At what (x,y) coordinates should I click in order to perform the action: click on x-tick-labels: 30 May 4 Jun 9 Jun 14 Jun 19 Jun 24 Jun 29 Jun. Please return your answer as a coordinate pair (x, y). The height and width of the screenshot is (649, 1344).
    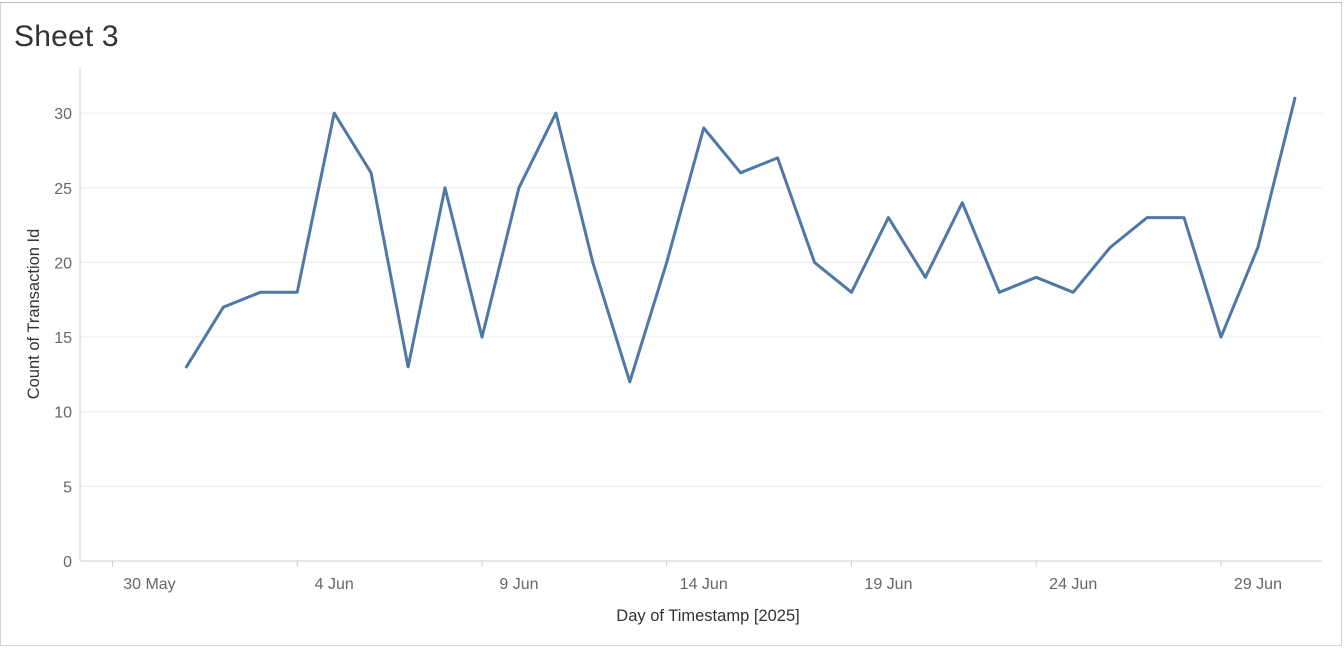
    Looking at the image, I should click on (696, 577).